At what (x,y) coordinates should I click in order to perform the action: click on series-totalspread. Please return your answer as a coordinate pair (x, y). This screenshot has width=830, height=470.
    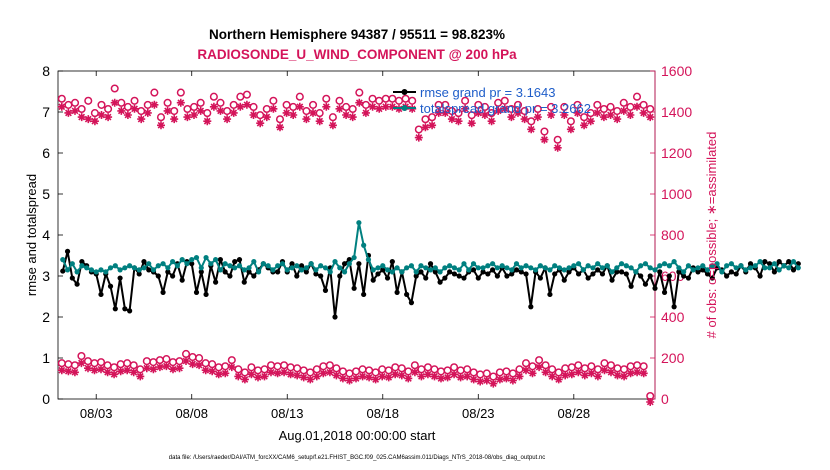
    Looking at the image, I should click on (430, 247).